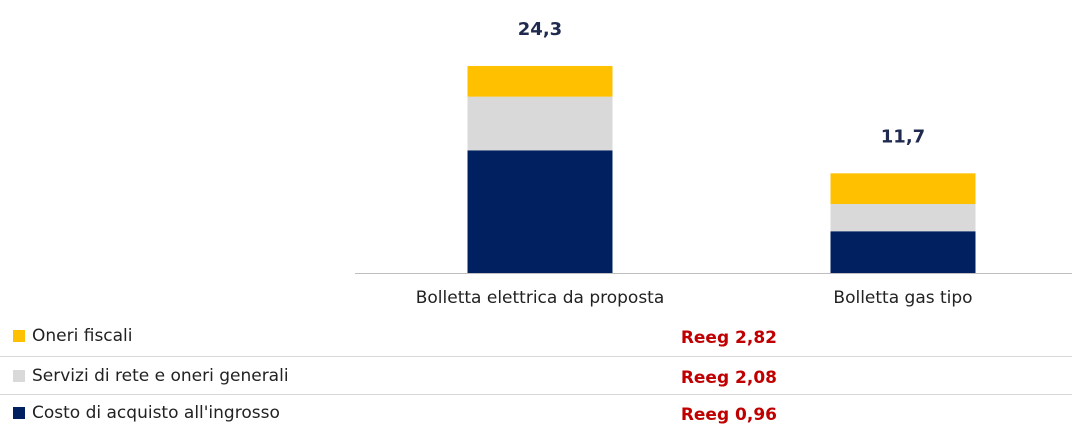 This screenshot has height=441, width=1072. I want to click on total-label: 11,7, so click(903, 136).